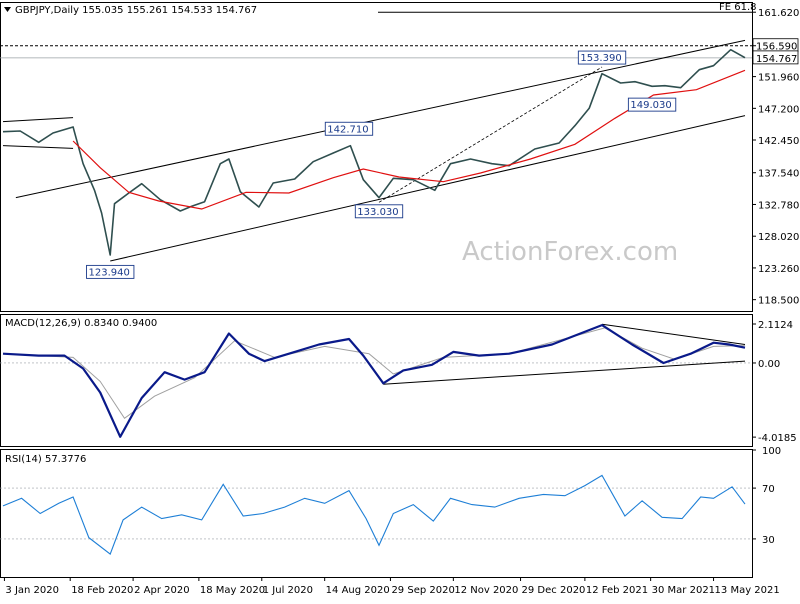 This screenshot has width=800, height=604. Describe the element at coordinates (768, 540) in the screenshot. I see `y-tick-label: 30` at that location.